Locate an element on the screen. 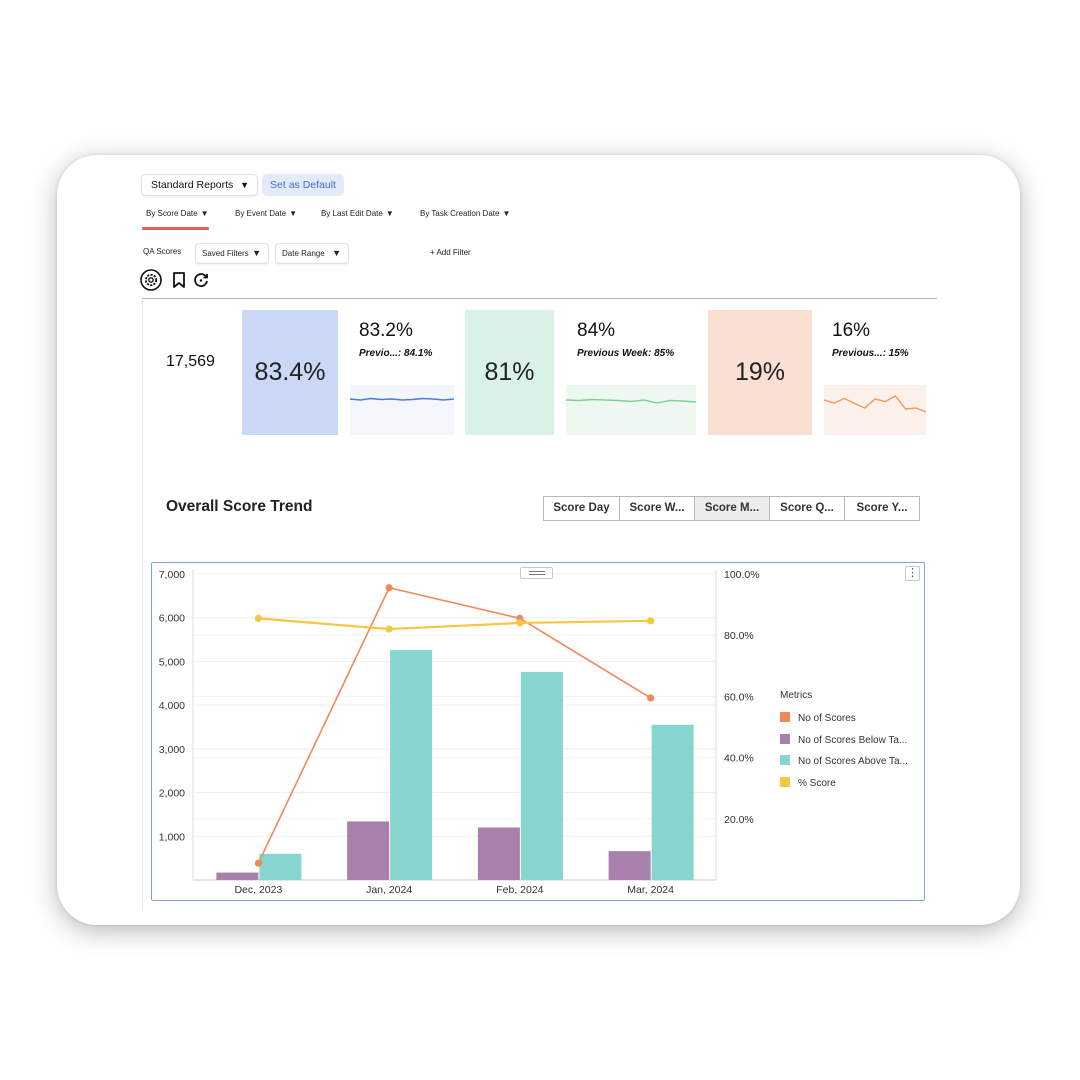 Image resolution: width=1080 pixels, height=1080 pixels. legend-title: Metrics is located at coordinates (796, 695).